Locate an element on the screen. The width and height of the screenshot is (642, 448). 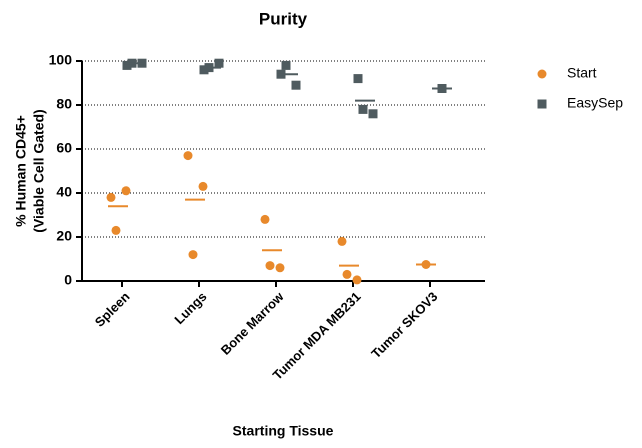
y-tick-label: 20 is located at coordinates (64, 236).